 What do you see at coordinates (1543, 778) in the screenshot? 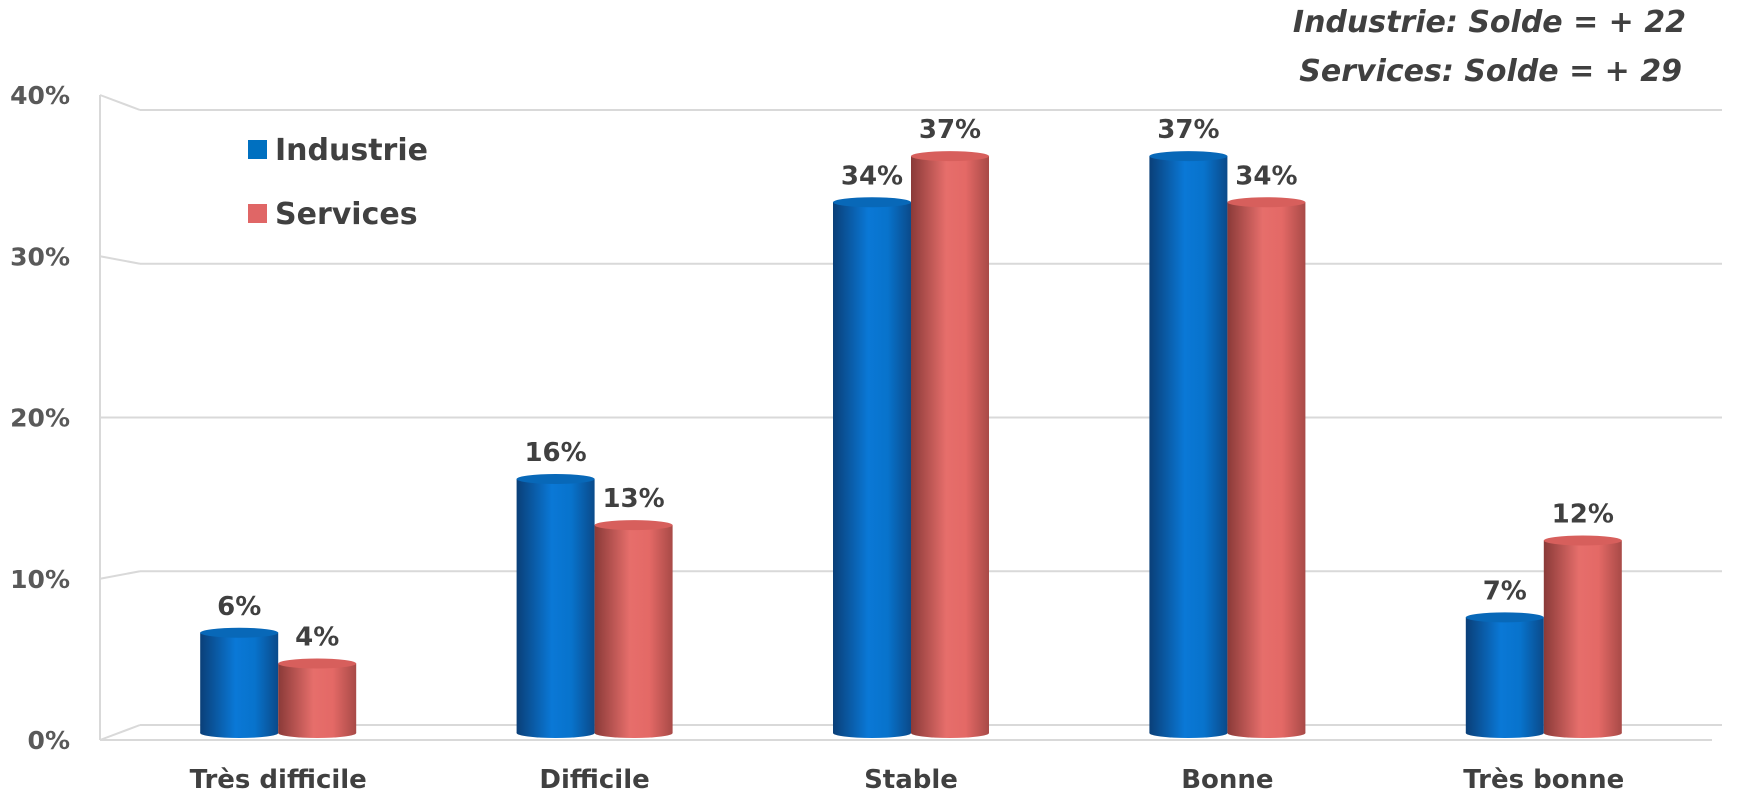
I see `x-category-label: Très bonne` at bounding box center [1543, 778].